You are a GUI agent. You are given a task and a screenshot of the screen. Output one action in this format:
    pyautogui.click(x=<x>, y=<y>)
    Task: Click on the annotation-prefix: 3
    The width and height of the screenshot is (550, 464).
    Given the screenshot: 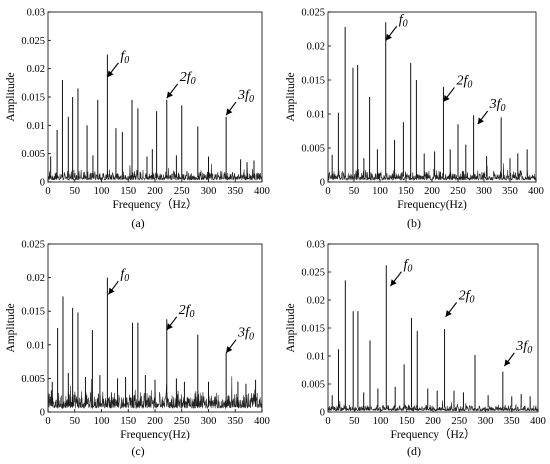 What is the action you would take?
    pyautogui.click(x=241, y=333)
    